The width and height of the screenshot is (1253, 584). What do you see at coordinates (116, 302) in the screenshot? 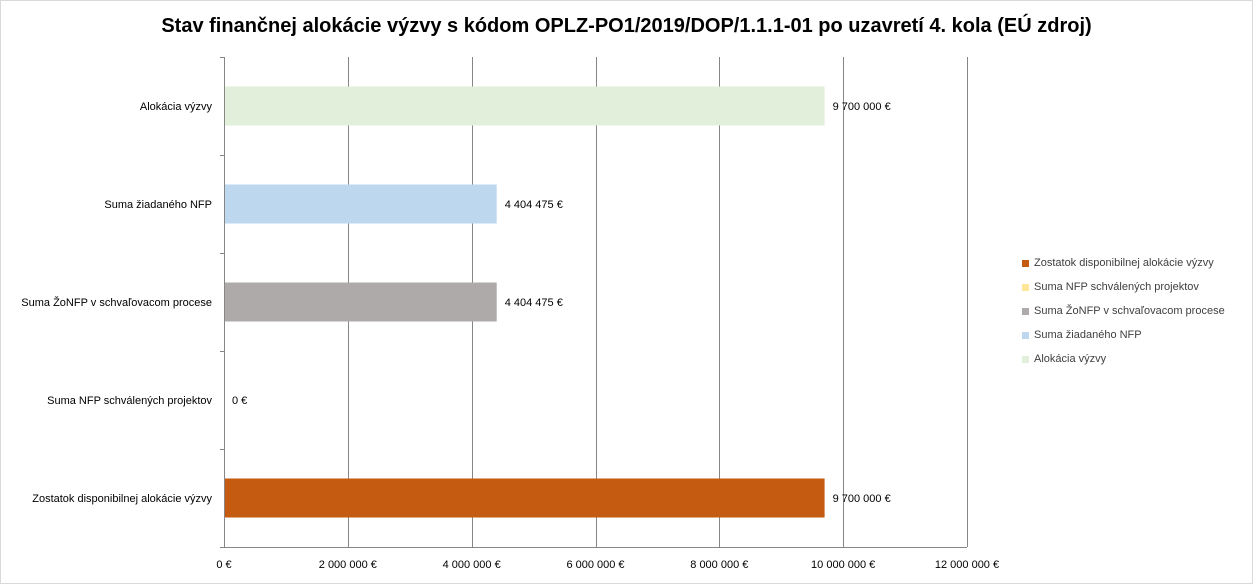
I see `category-label: Suma ŽoNFP v schvaľovacom procese` at bounding box center [116, 302].